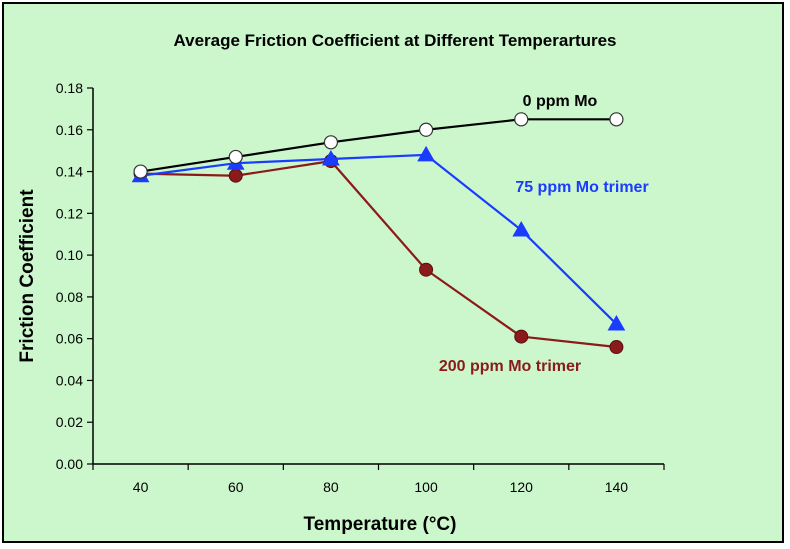 The image size is (790, 549). I want to click on x-tick-label: 100, so click(426, 487).